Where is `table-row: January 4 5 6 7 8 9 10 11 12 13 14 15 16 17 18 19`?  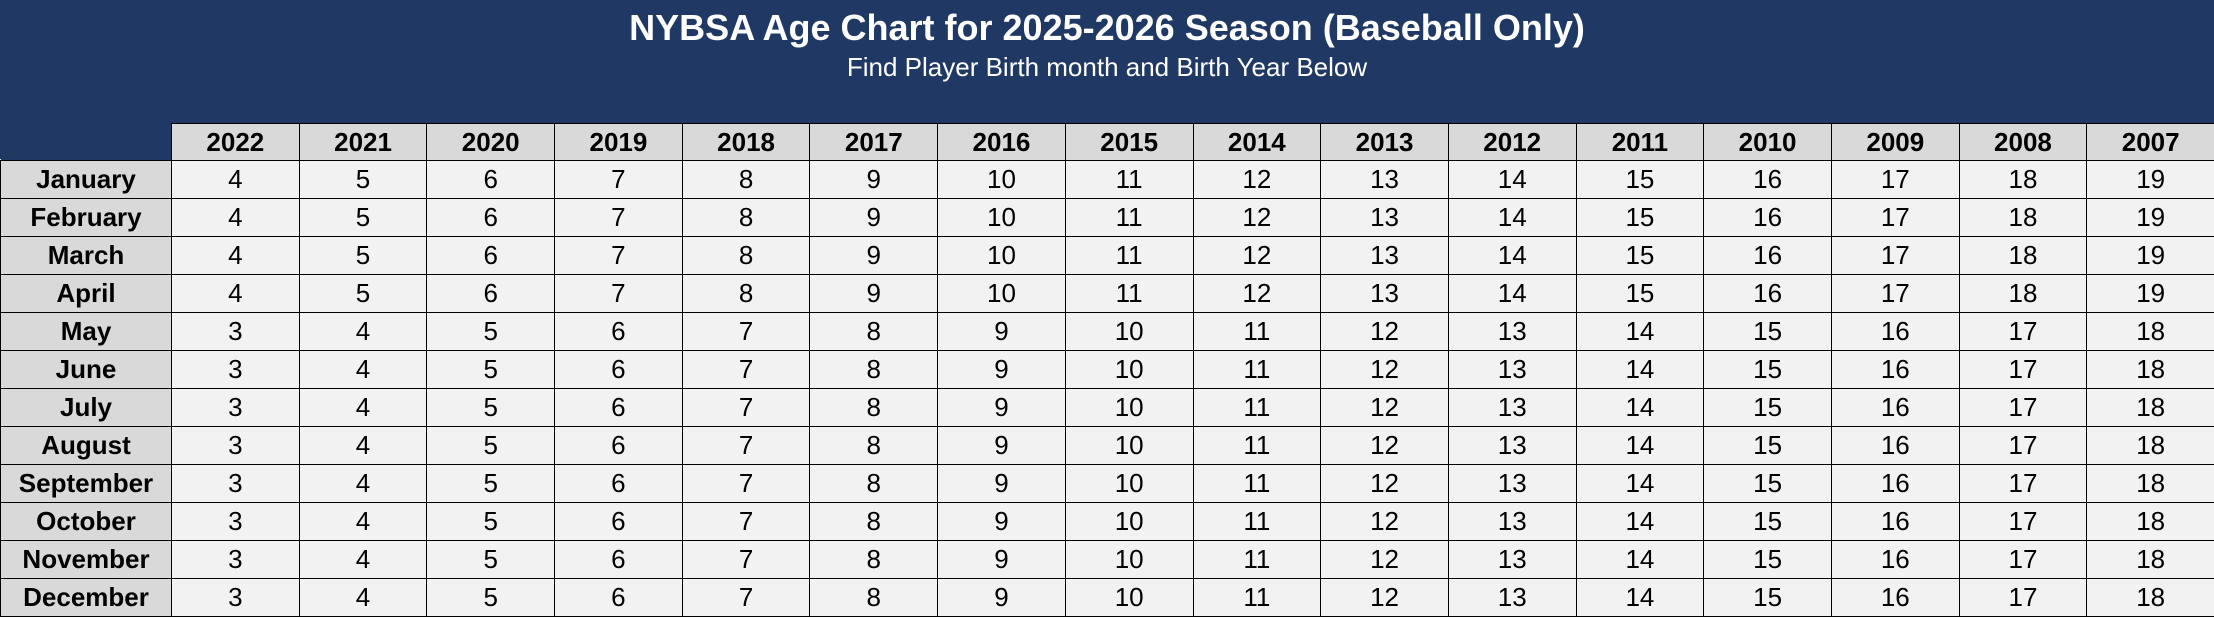
table-row: January 4 5 6 7 8 9 10 11 12 13 14 15 16 17 18 19 is located at coordinates (1107, 179).